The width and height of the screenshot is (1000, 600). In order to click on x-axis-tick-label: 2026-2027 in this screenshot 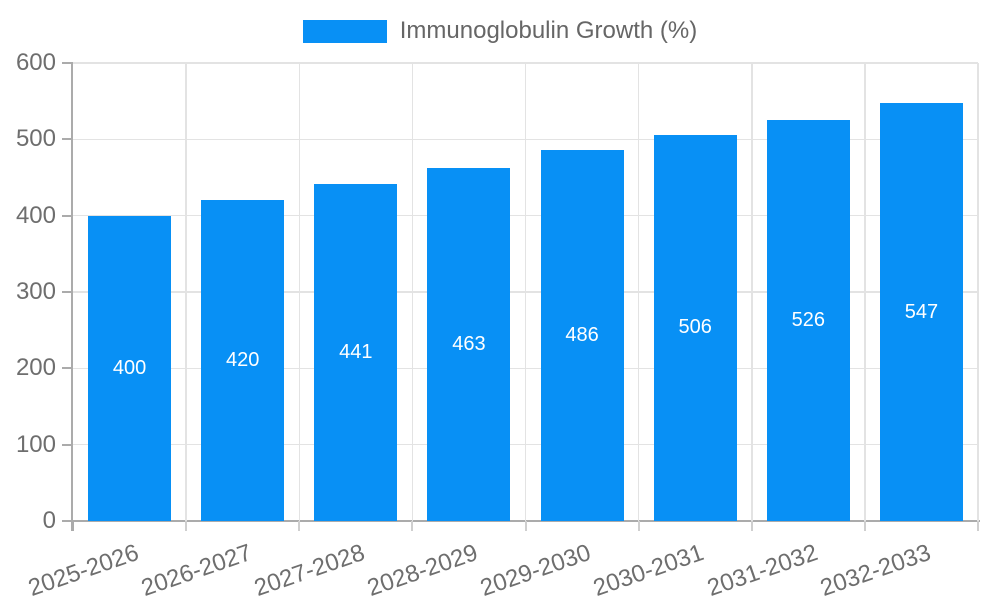, I will do `click(196, 569)`.